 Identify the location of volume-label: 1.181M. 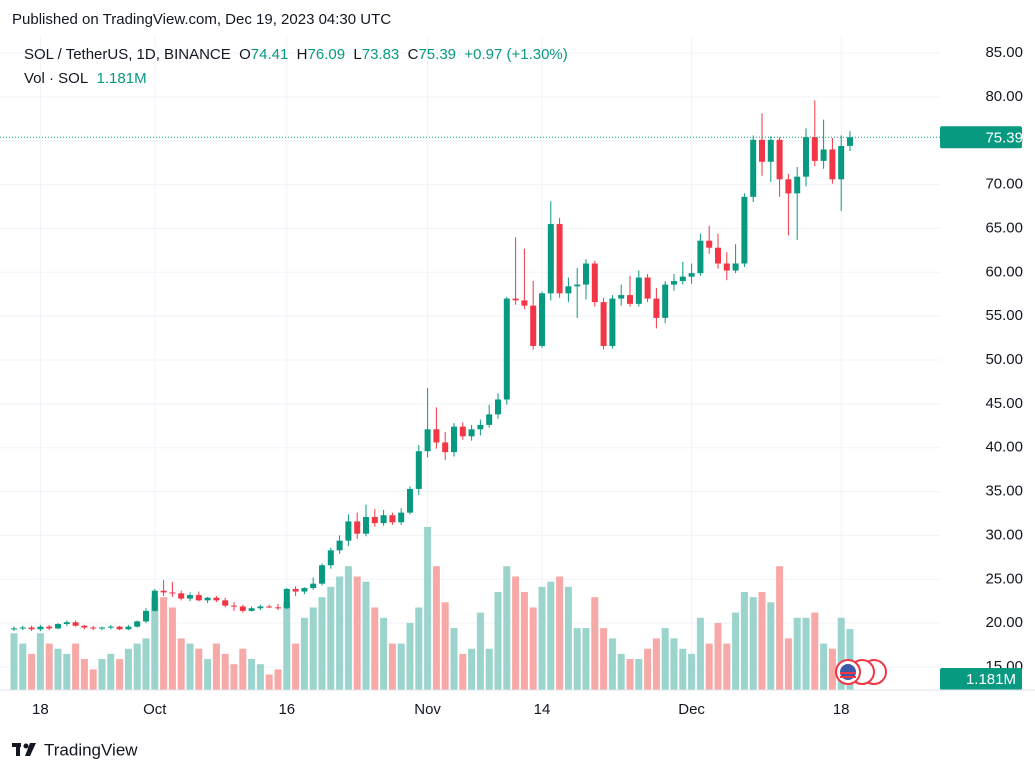
(991, 679).